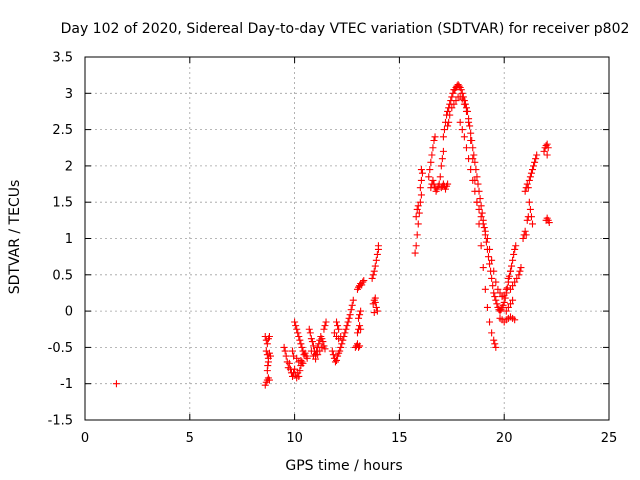 Image resolution: width=640 pixels, height=480 pixels. Describe the element at coordinates (267, 373) in the screenshot. I see `series-seg-8.7a` at that location.